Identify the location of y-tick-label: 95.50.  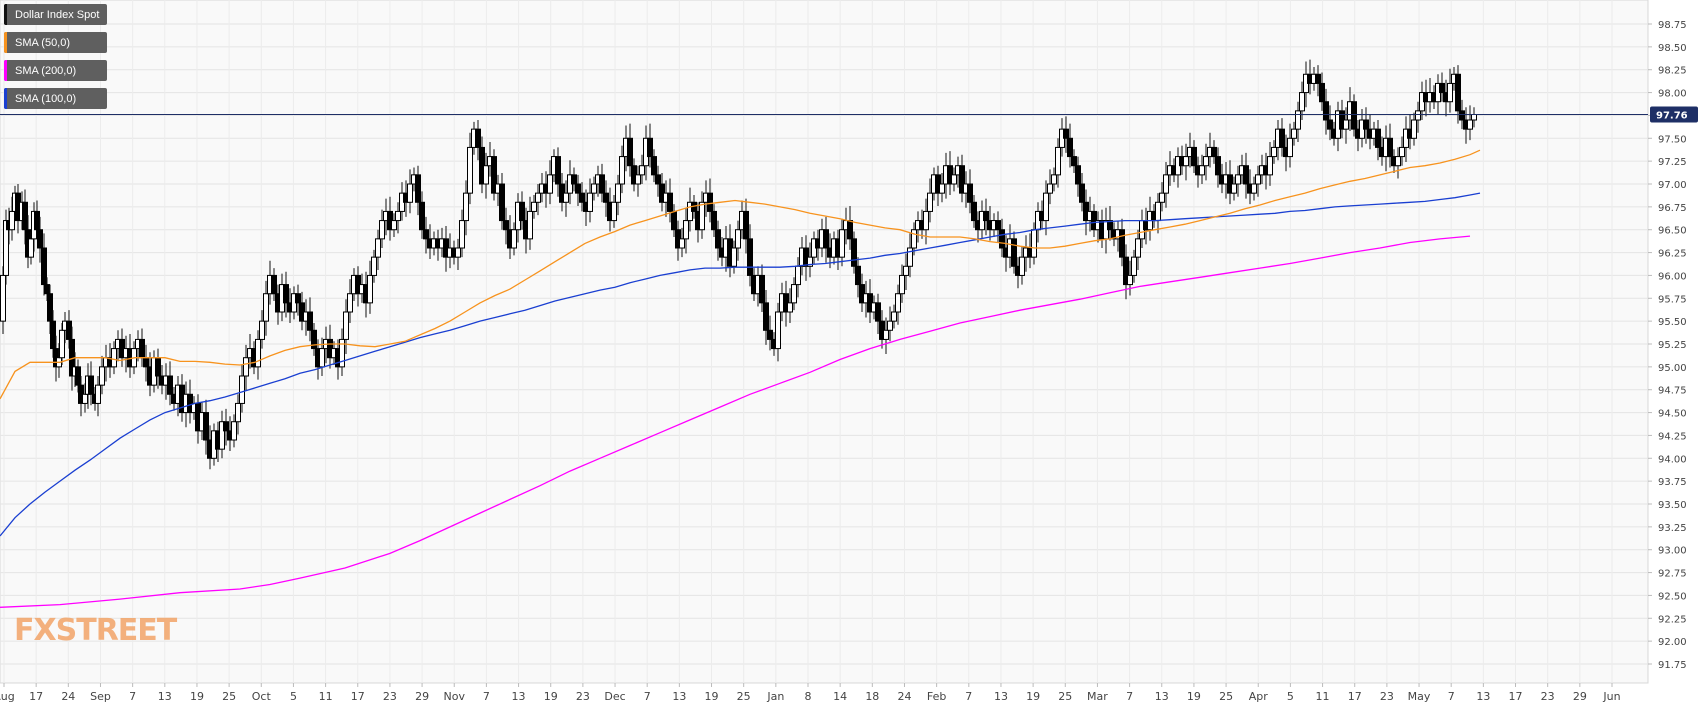
(1672, 322).